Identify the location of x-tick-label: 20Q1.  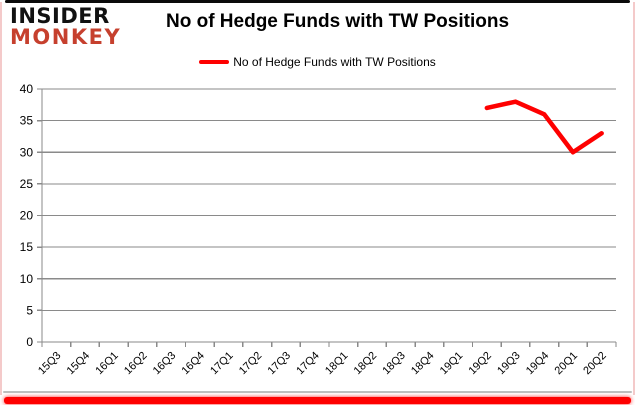
(567, 364).